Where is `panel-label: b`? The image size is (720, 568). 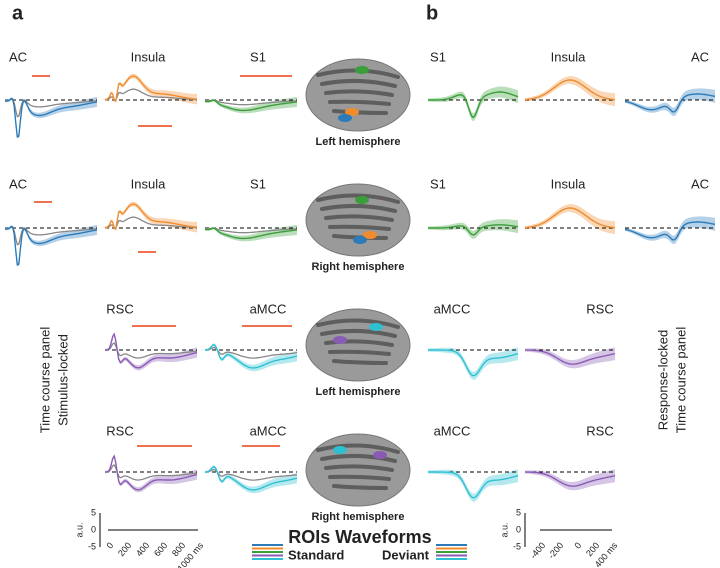 panel-label: b is located at coordinates (432, 13).